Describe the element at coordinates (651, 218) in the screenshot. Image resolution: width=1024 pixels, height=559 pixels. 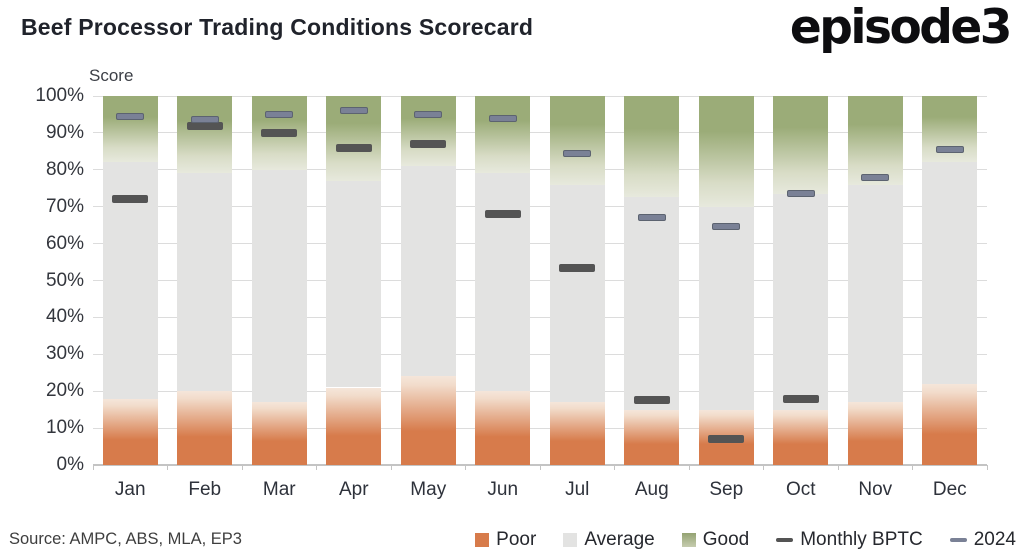
I see `marker-2024-aug` at that location.